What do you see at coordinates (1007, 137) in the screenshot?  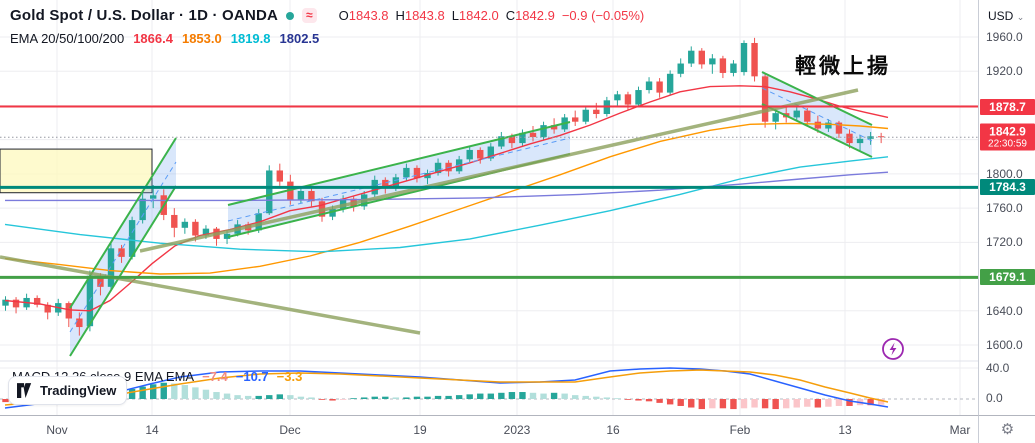 I see `price-badge: 1842.9 22:30:59` at bounding box center [1007, 137].